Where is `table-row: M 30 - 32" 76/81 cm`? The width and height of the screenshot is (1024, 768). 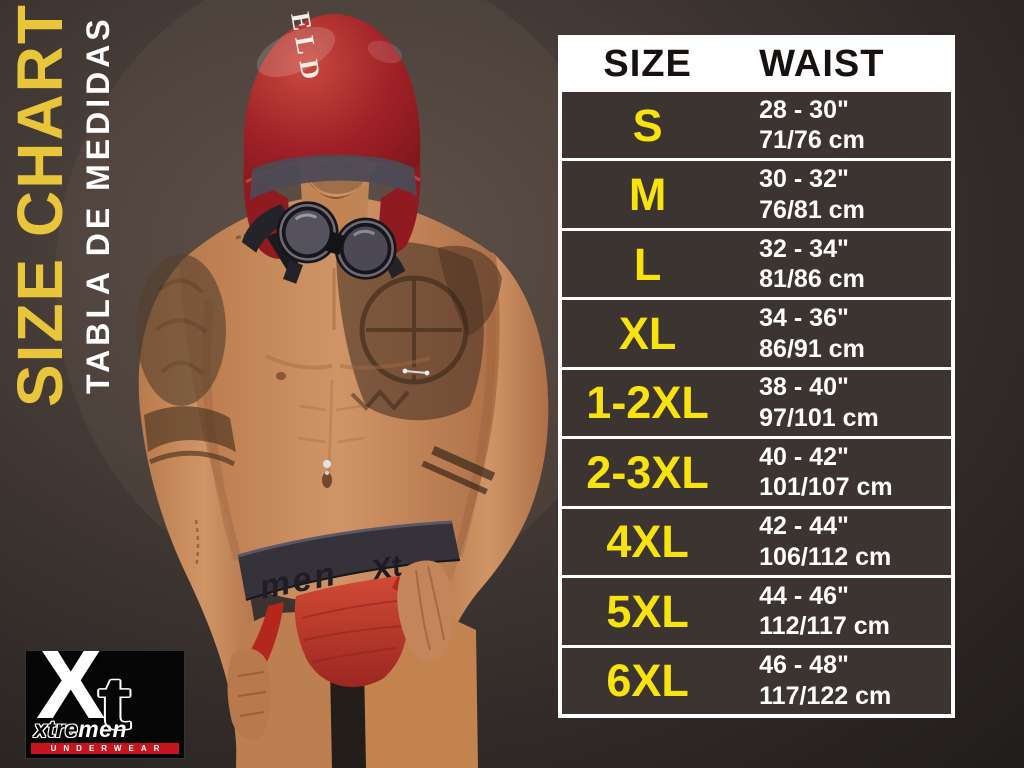
table-row: M 30 - 32" 76/81 cm is located at coordinates (756, 194).